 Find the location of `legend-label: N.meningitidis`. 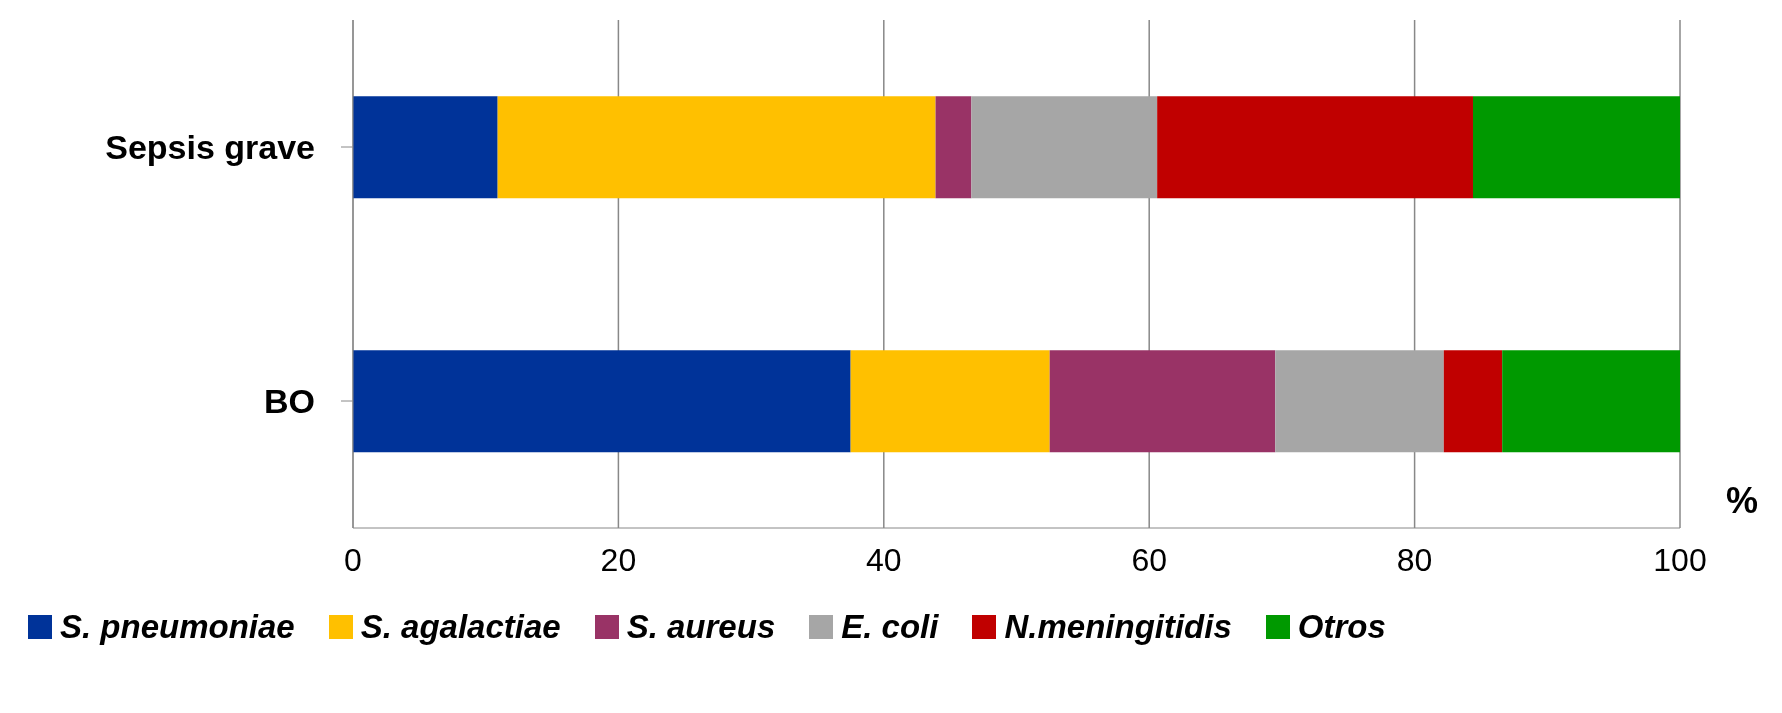

legend-label: N.meningitidis is located at coordinates (1118, 627).